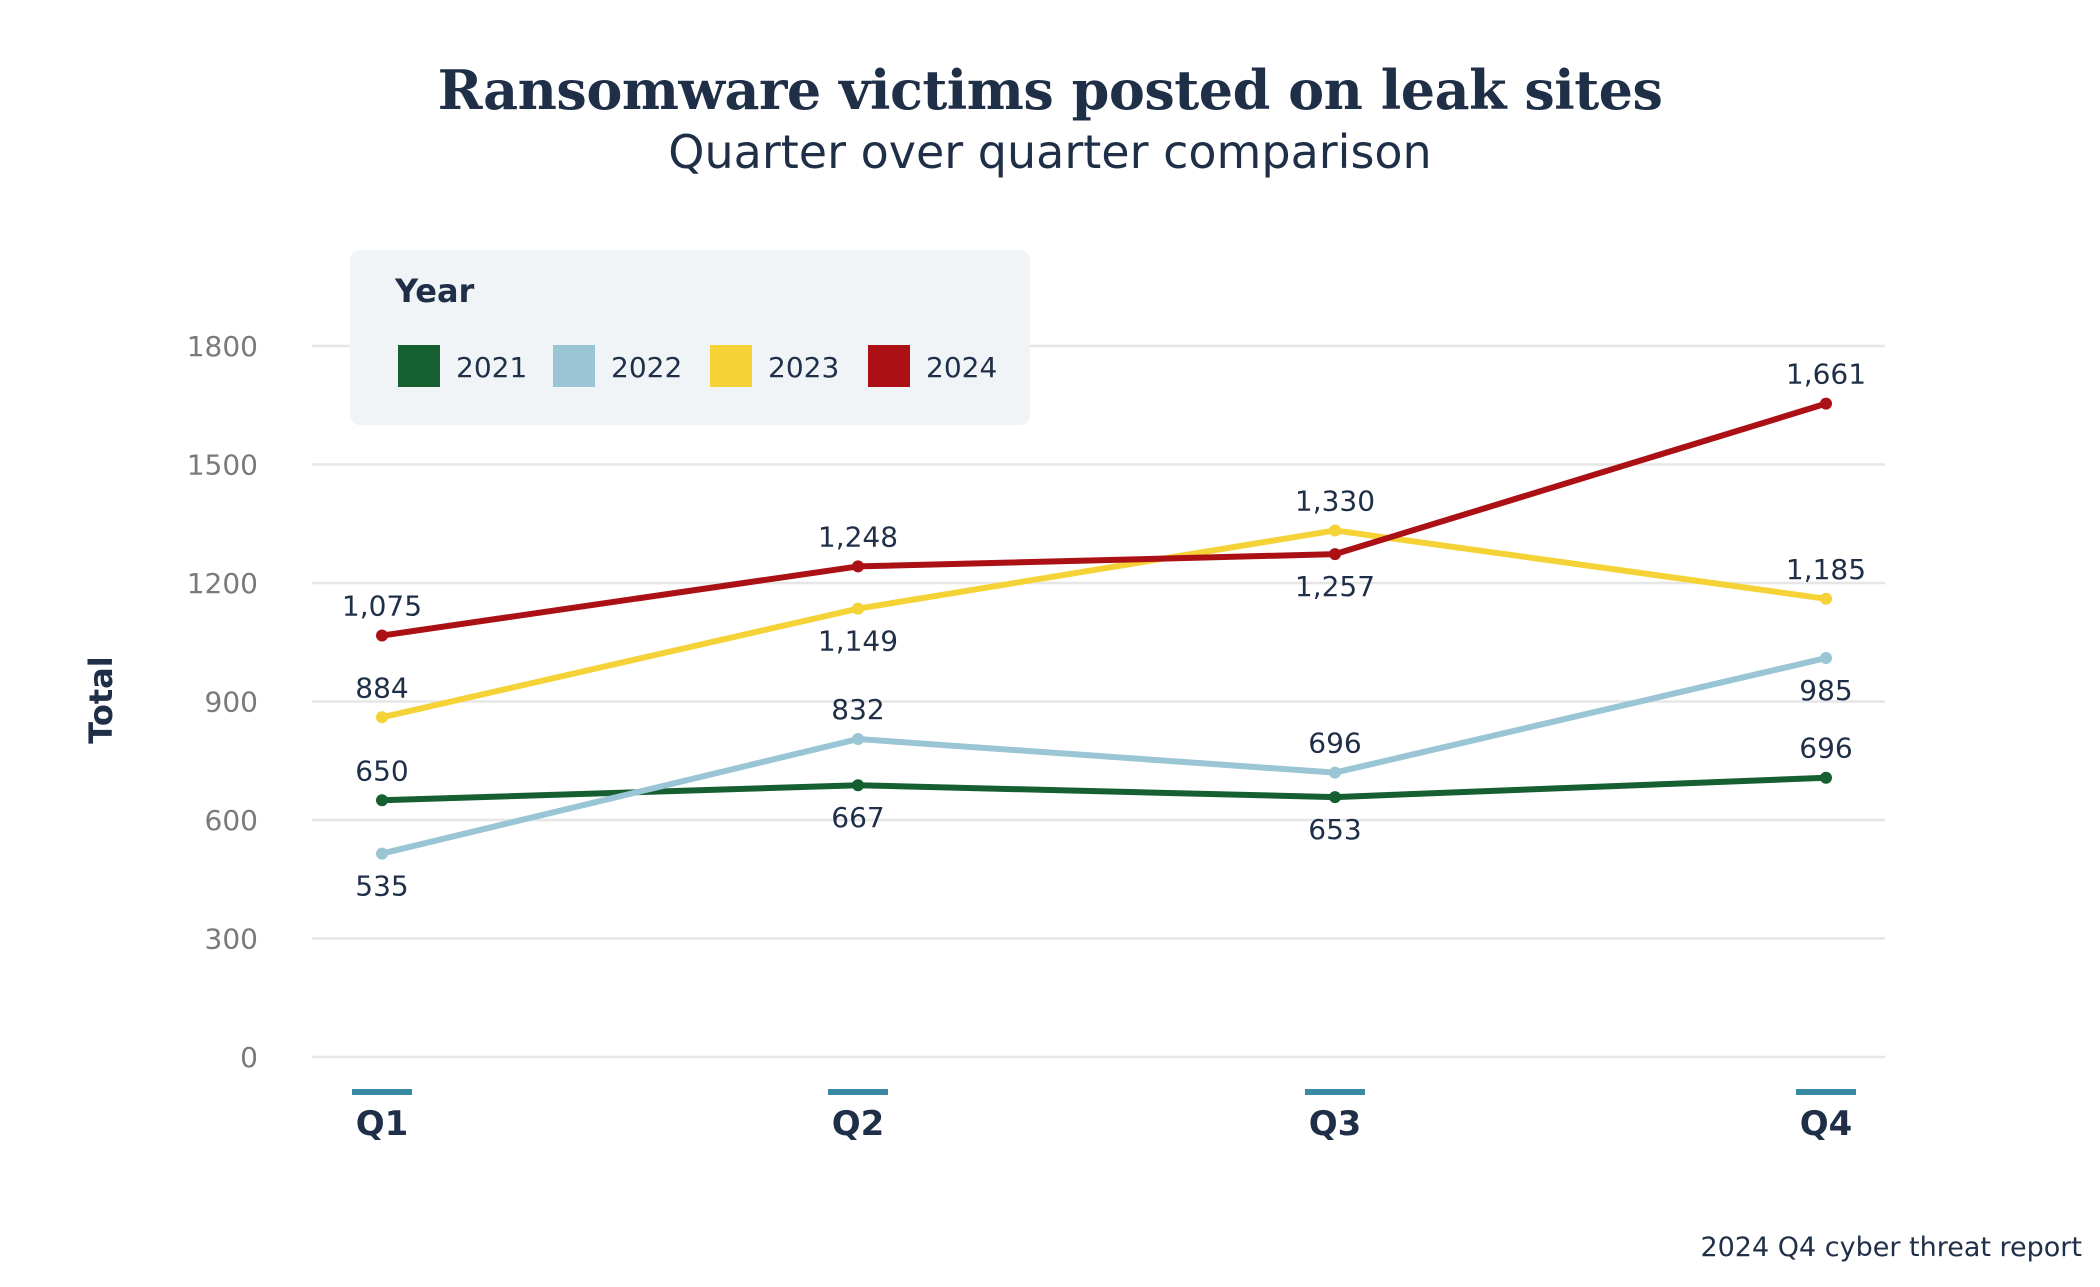  Describe the element at coordinates (222, 346) in the screenshot. I see `y-tick-label: 1800` at that location.